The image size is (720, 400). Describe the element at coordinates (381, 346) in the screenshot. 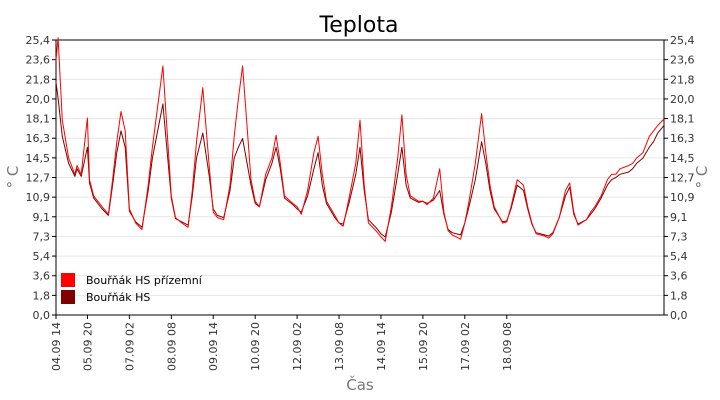

I see `x-tick-label: 14.09 14` at that location.